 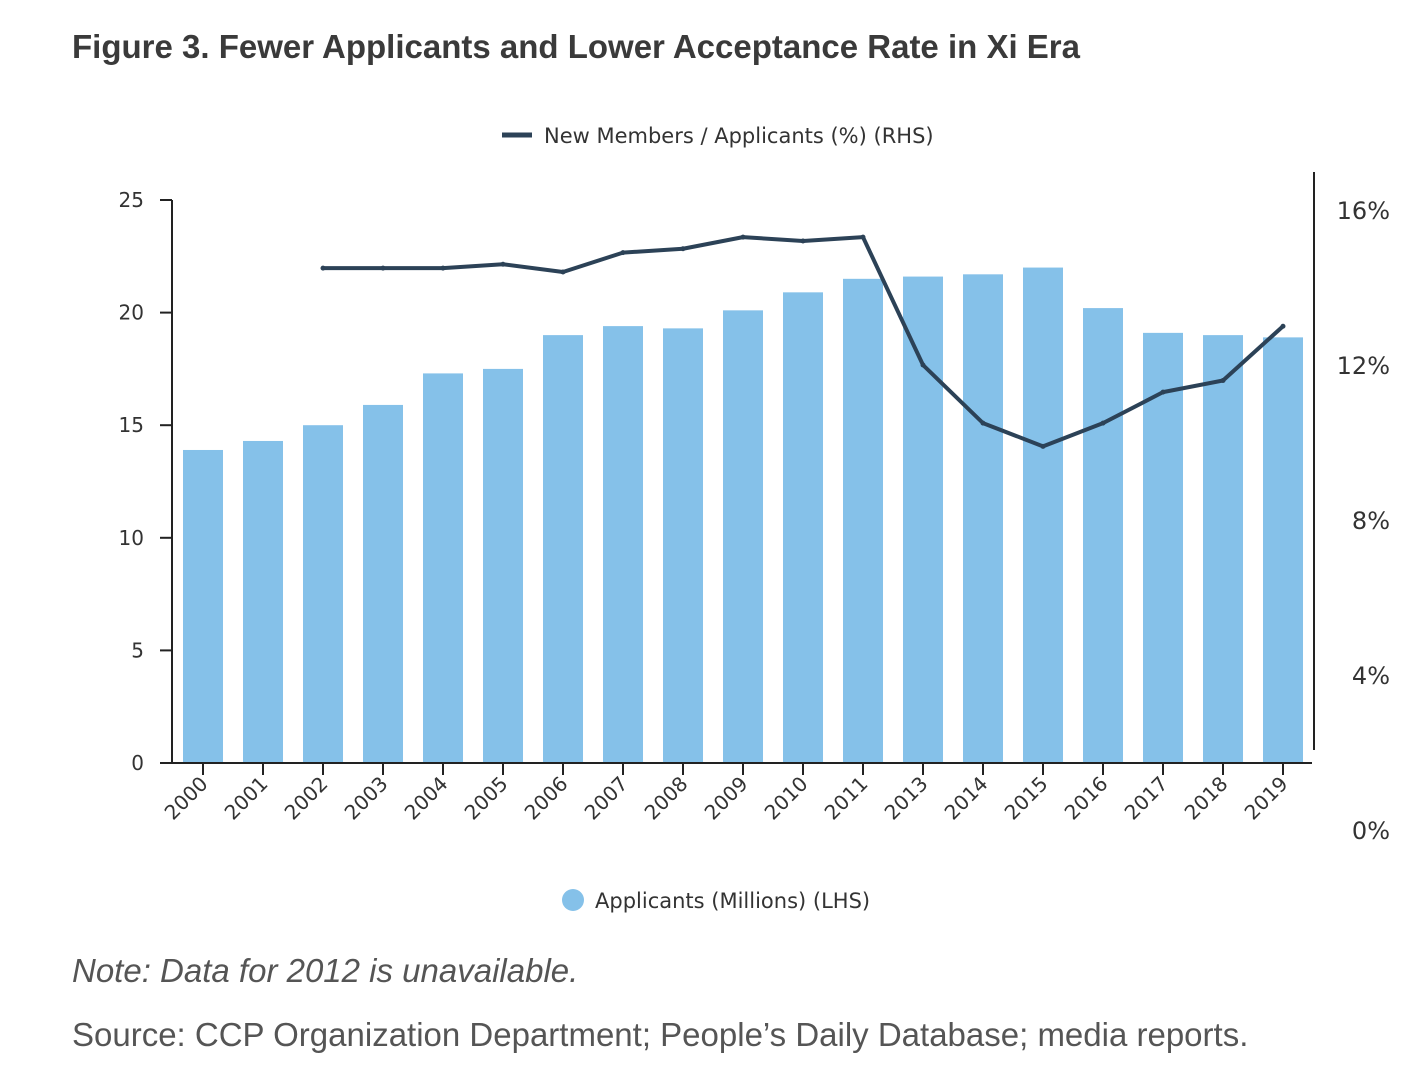 What do you see at coordinates (323, 594) in the screenshot?
I see `bar-2002` at bounding box center [323, 594].